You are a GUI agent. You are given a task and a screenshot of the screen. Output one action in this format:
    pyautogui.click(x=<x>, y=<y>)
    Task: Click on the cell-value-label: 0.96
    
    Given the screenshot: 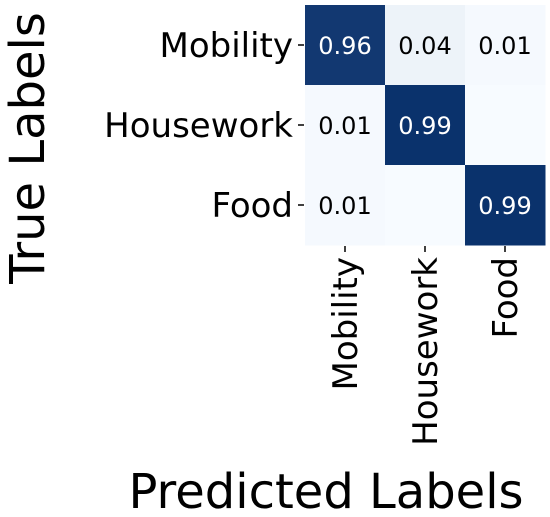 What is the action you would take?
    pyautogui.click(x=344, y=46)
    